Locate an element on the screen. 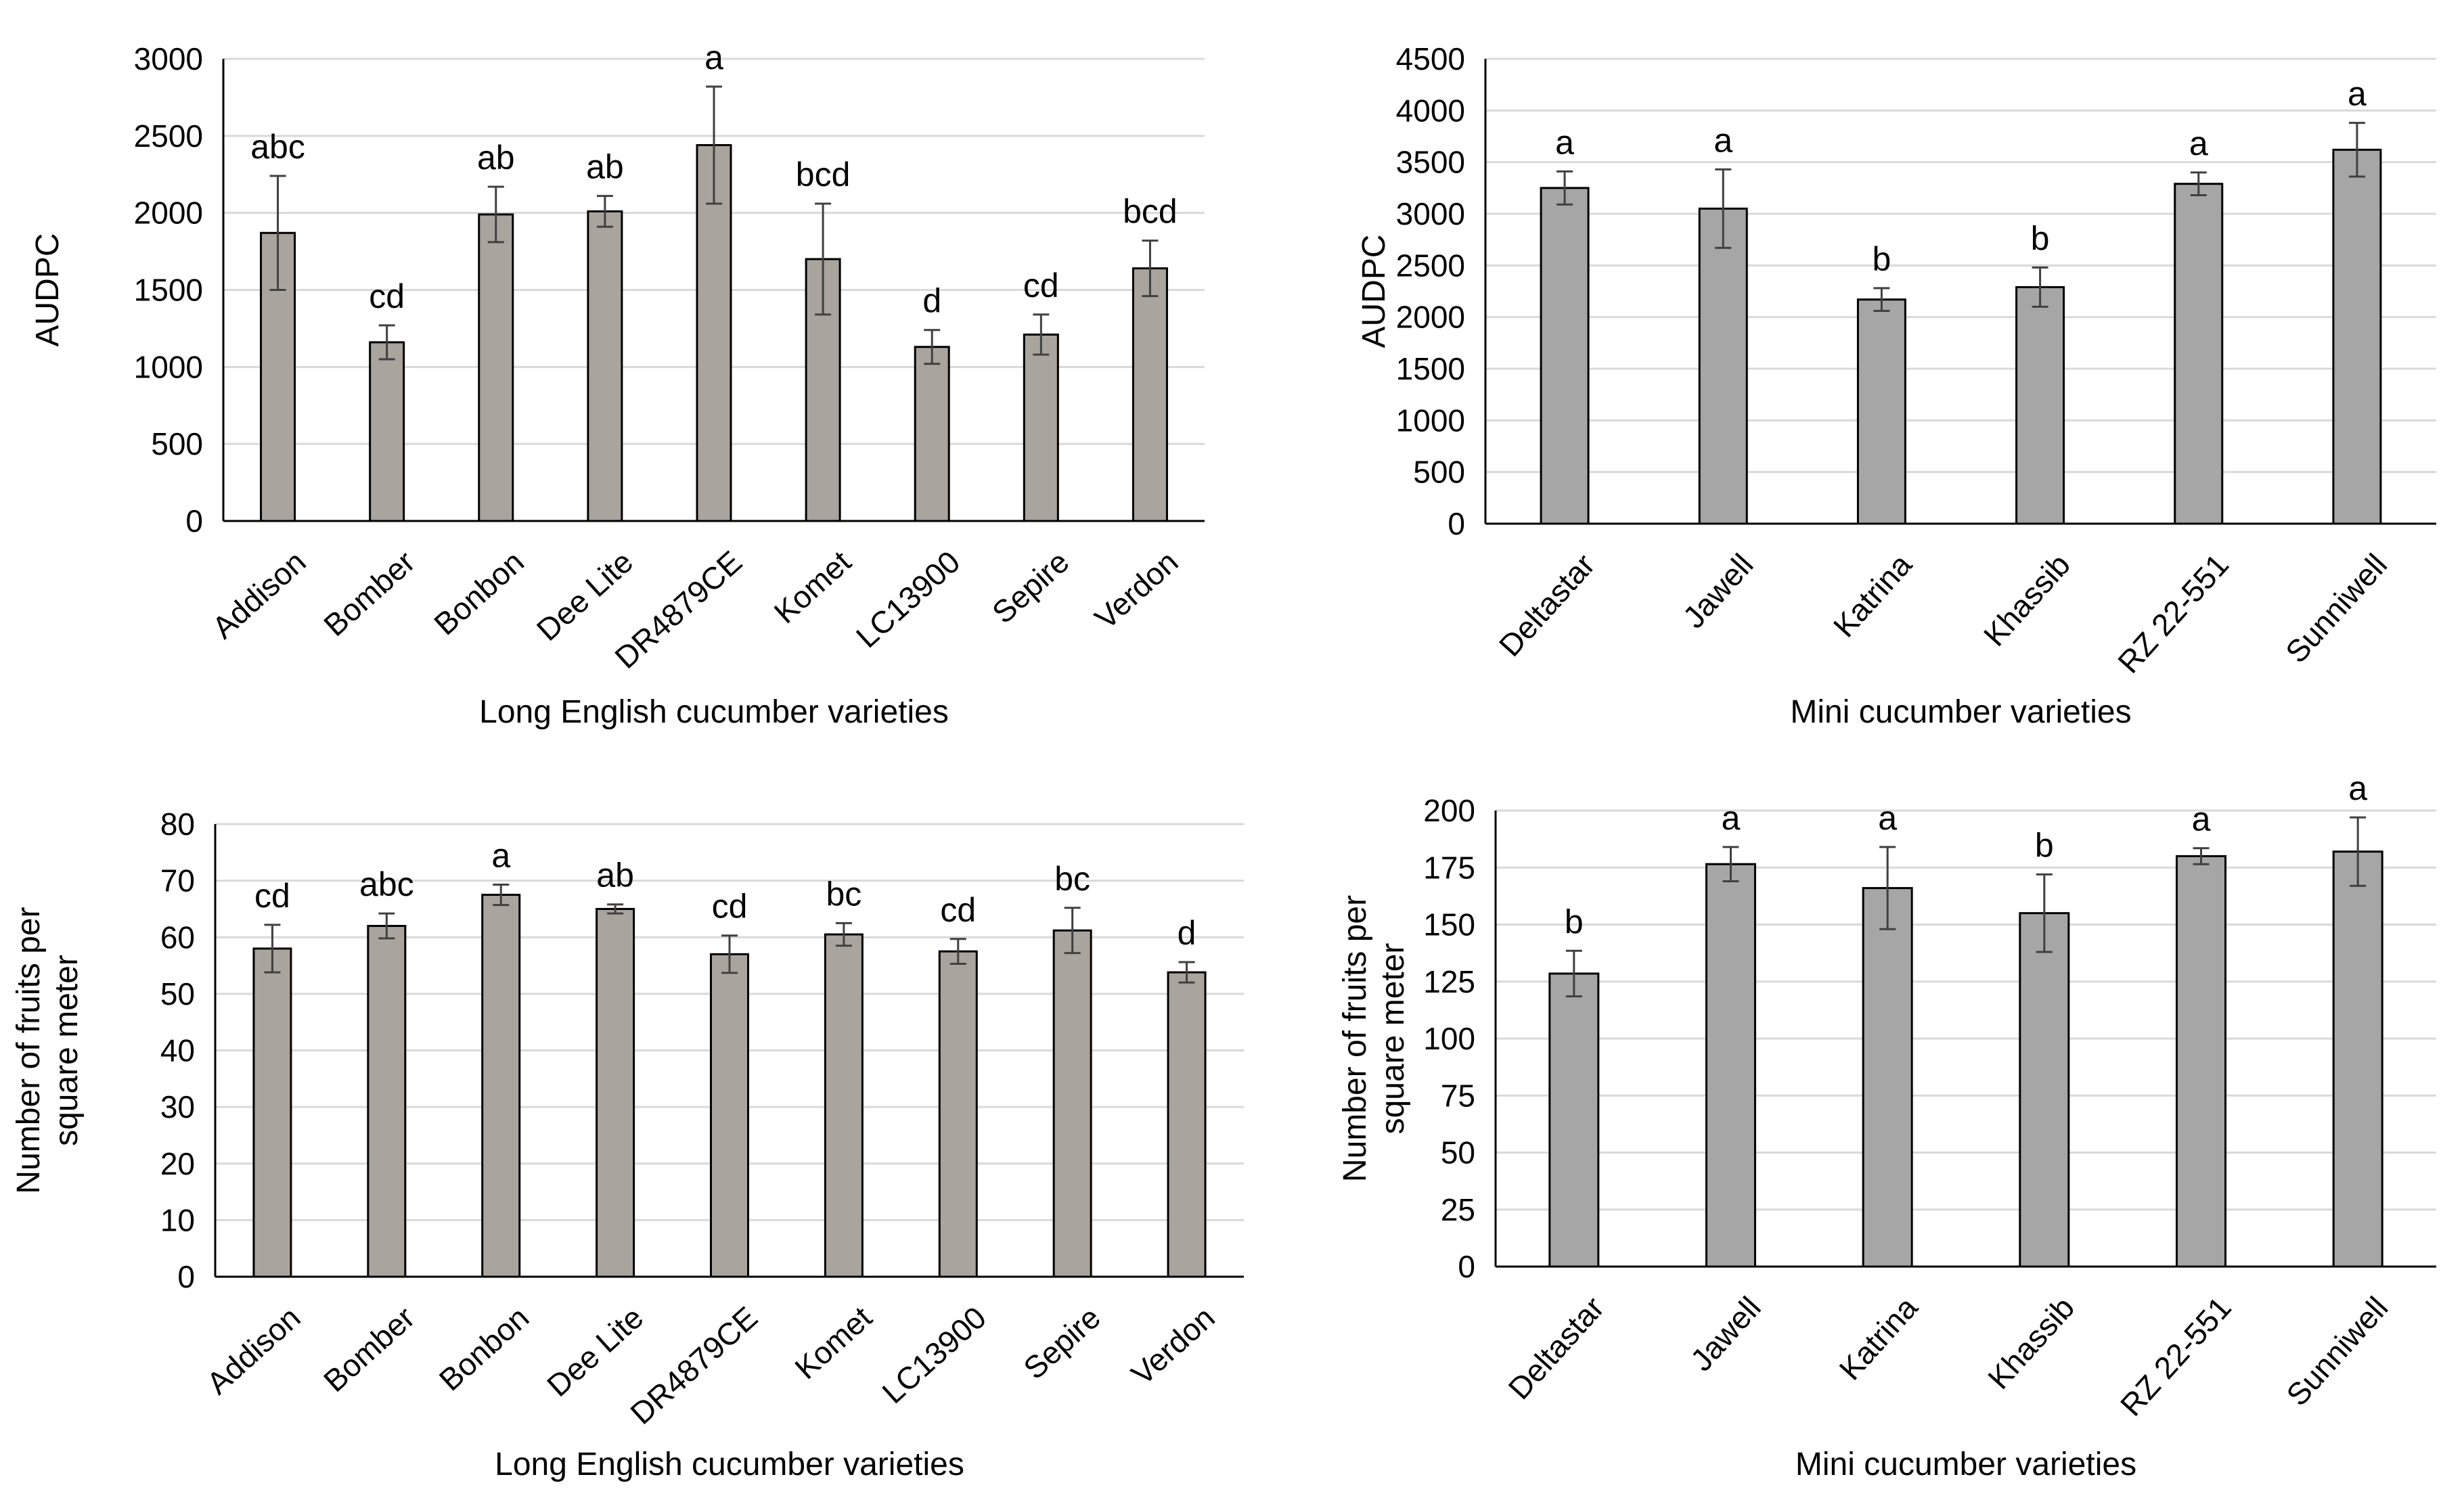 The image size is (2464, 1500). y-tick-label: 75 is located at coordinates (1458, 1095).